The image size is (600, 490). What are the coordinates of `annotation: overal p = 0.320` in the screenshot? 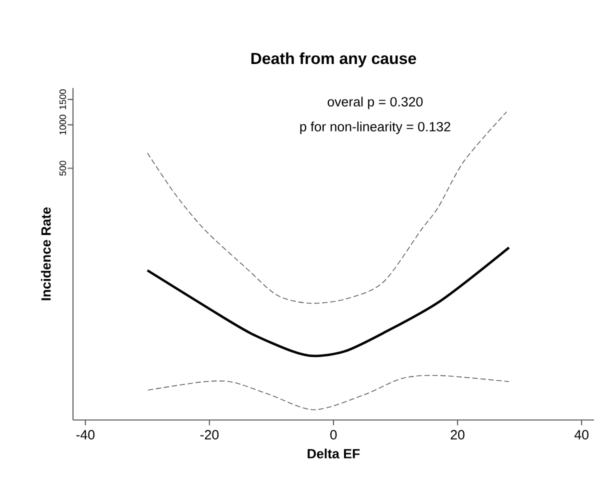 It's located at (375, 103).